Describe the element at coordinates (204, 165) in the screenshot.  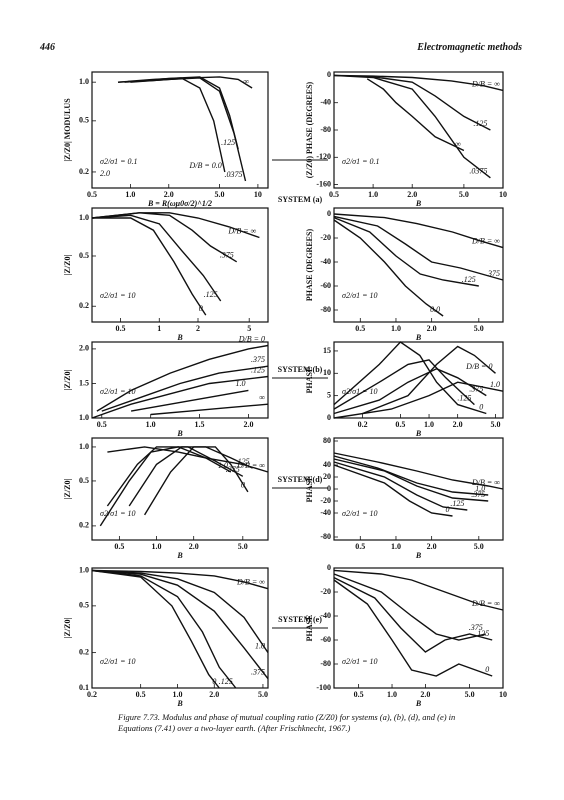
I see `curve-label: D/B = 0.0` at that location.